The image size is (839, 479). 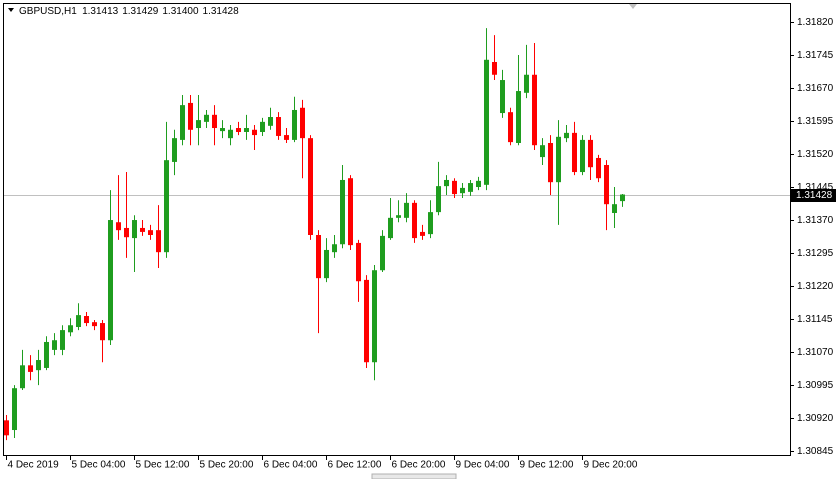 I want to click on y-tick-label: 1.31070, so click(x=815, y=352).